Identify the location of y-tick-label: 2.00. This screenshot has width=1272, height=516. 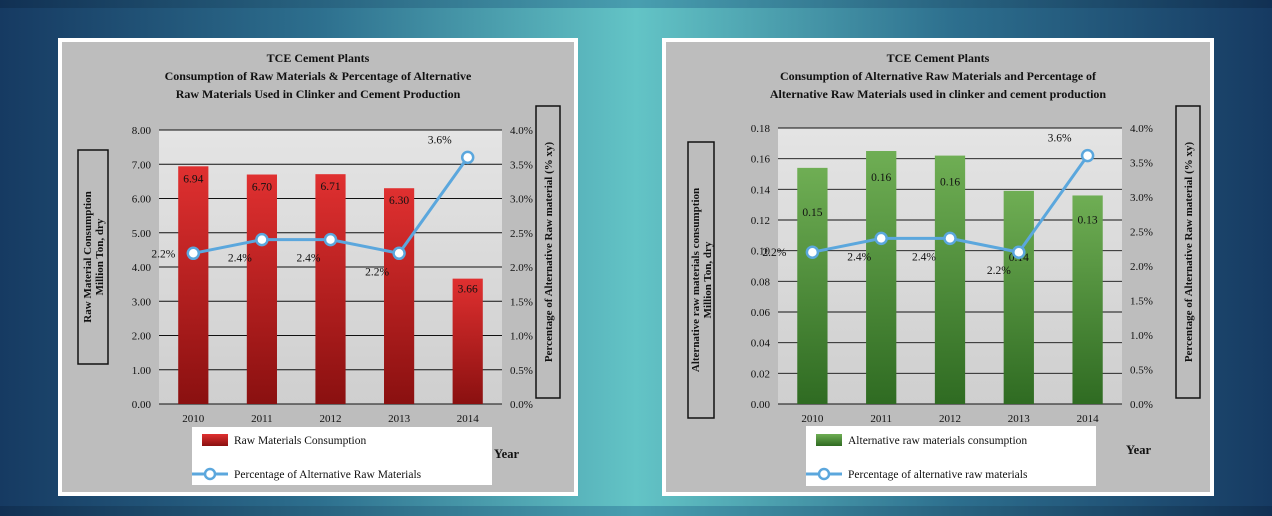
(142, 337).